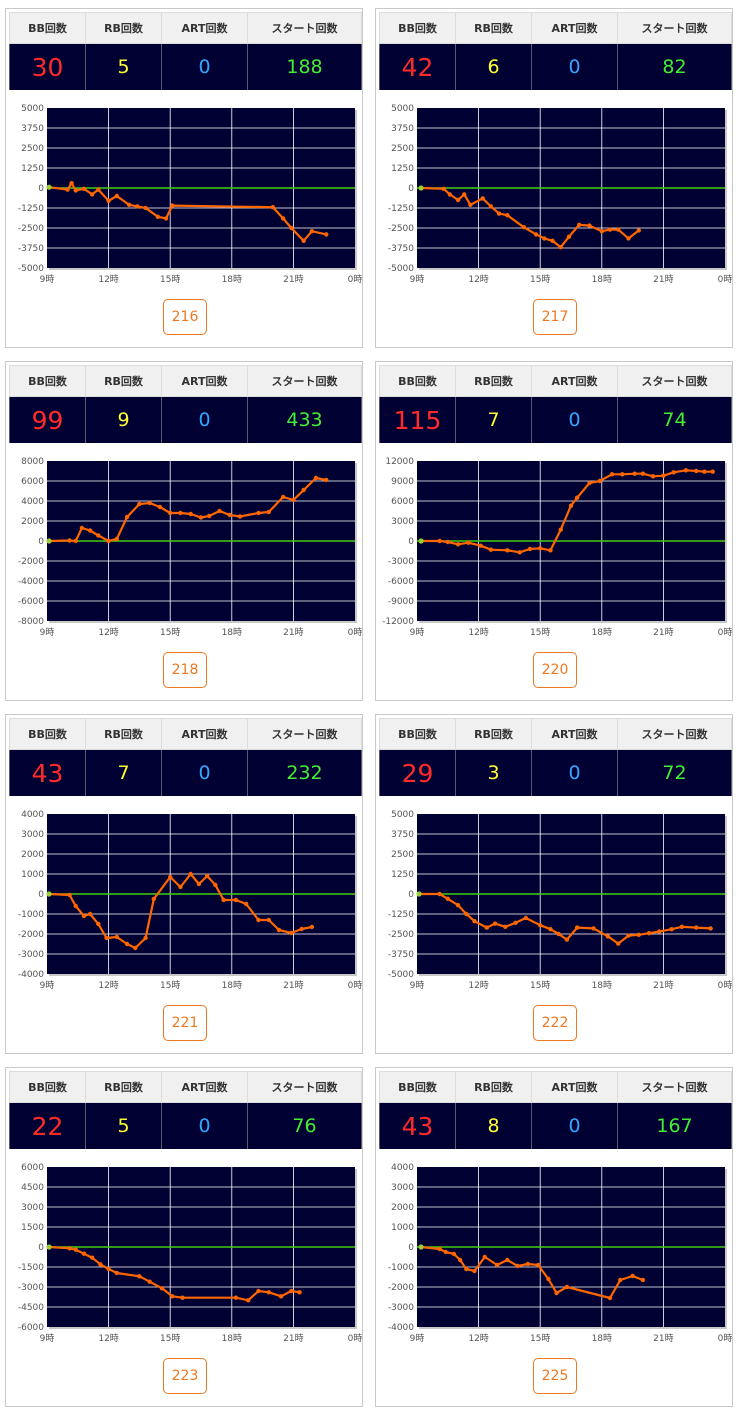 This screenshot has width=740, height=1415. I want to click on y-tick-label: 2000, so click(402, 1208).